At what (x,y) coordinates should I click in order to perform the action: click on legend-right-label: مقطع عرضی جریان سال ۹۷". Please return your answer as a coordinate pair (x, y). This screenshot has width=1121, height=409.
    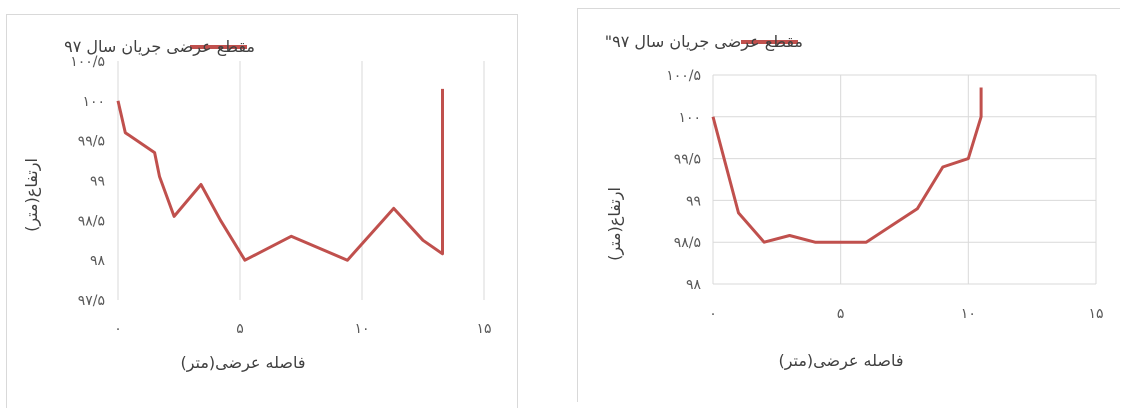
    Looking at the image, I should click on (704, 42).